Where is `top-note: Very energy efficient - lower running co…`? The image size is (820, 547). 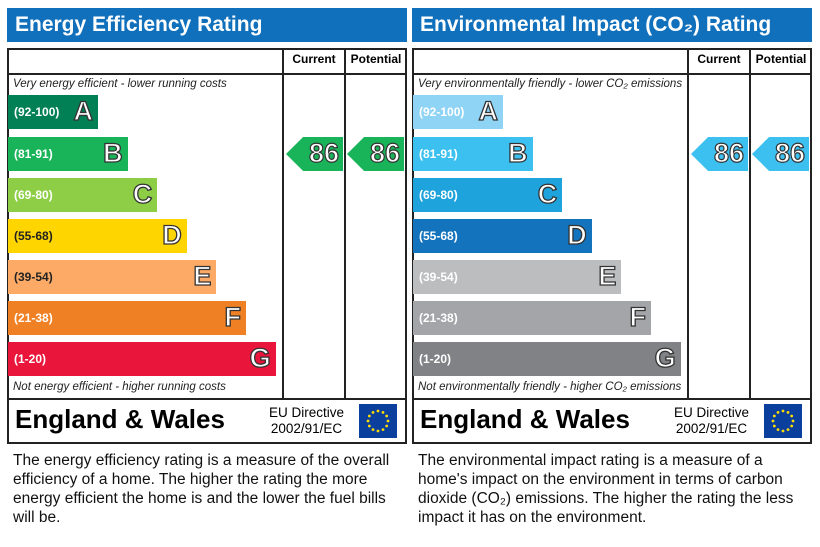 top-note: Very energy efficient - lower running co… is located at coordinates (120, 84).